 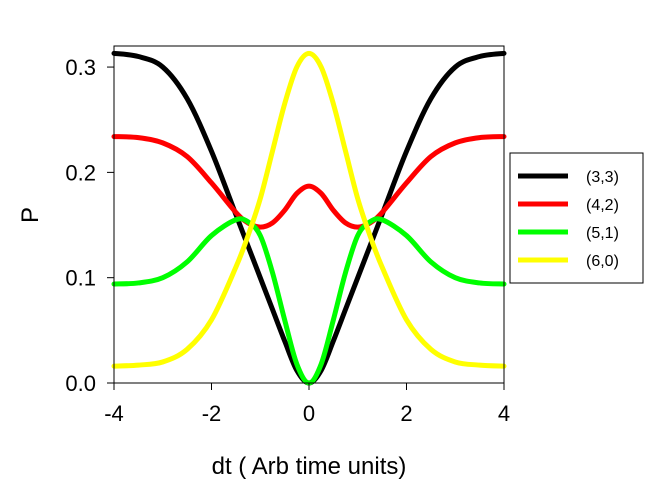 I want to click on y-tick-label: 0.3, so click(x=80, y=67).